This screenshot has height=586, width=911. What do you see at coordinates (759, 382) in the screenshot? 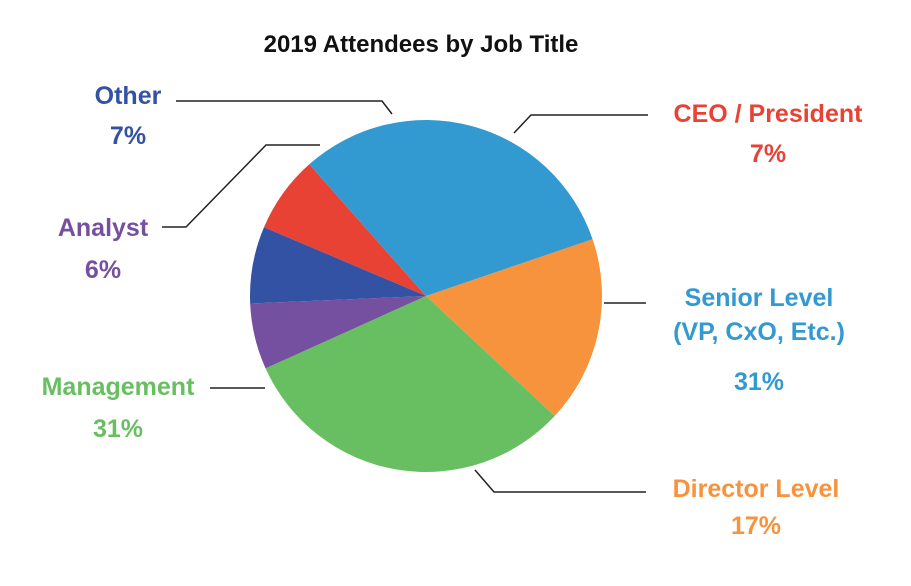
I see `slice-value-senior-level-vp-cxo-etc: 31%` at bounding box center [759, 382].